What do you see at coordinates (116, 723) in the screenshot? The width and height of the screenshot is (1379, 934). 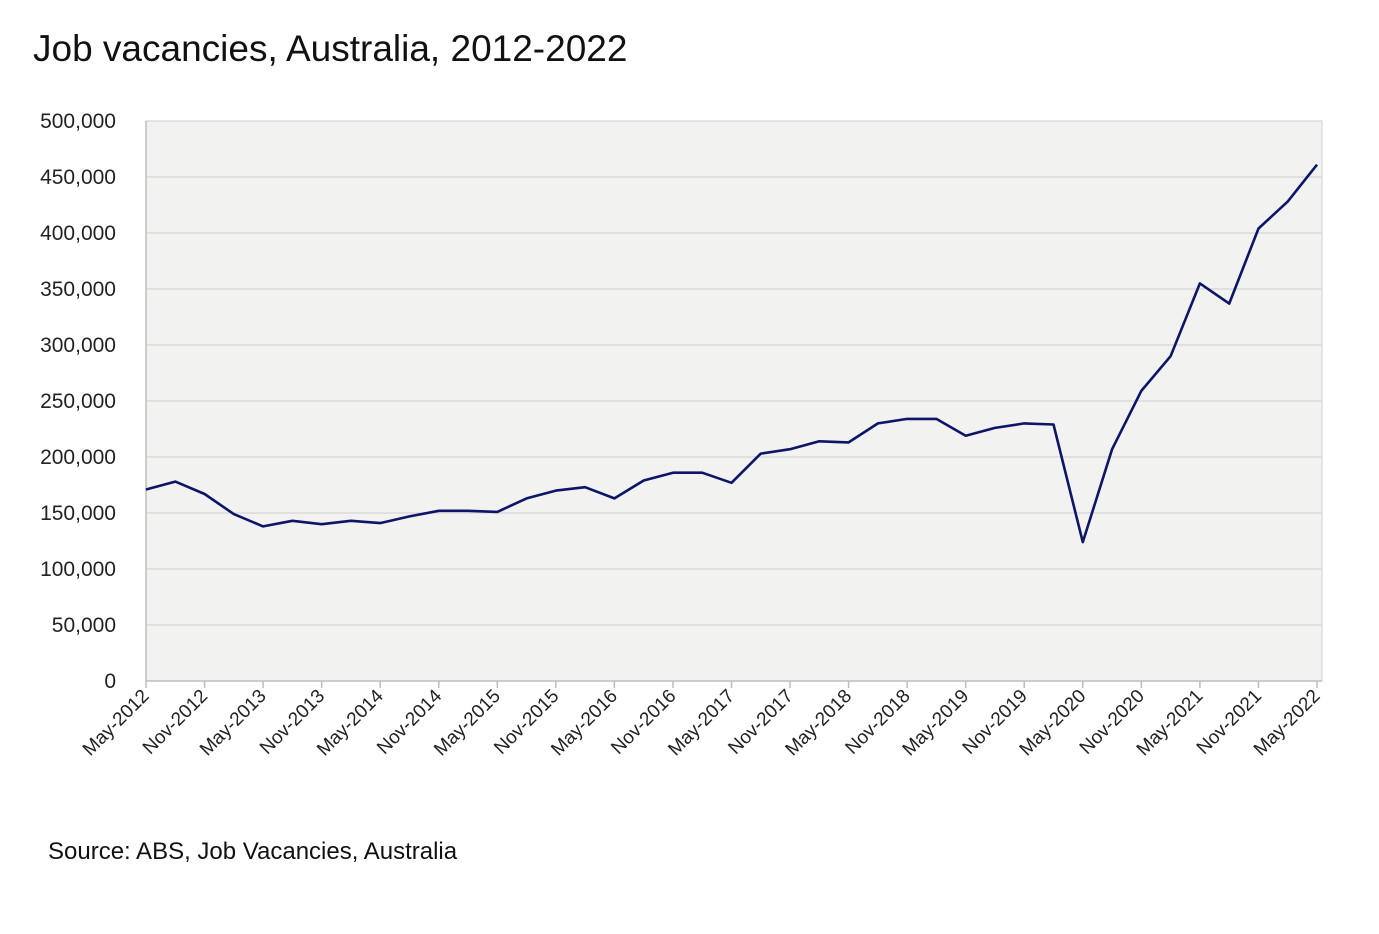 I see `x-tick-label: May-2012` at bounding box center [116, 723].